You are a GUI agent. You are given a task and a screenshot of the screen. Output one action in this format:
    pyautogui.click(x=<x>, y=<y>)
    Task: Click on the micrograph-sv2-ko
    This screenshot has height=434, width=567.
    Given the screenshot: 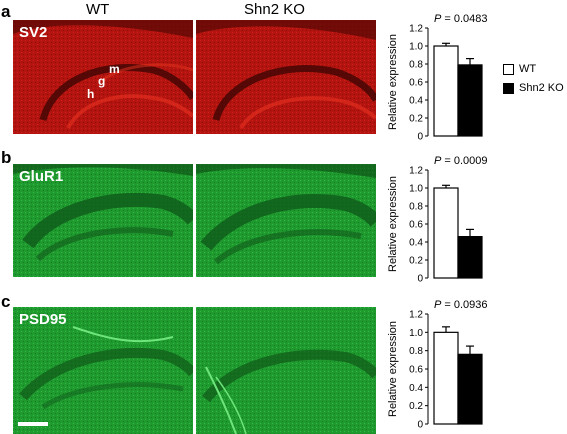 What is the action you would take?
    pyautogui.click(x=286, y=77)
    